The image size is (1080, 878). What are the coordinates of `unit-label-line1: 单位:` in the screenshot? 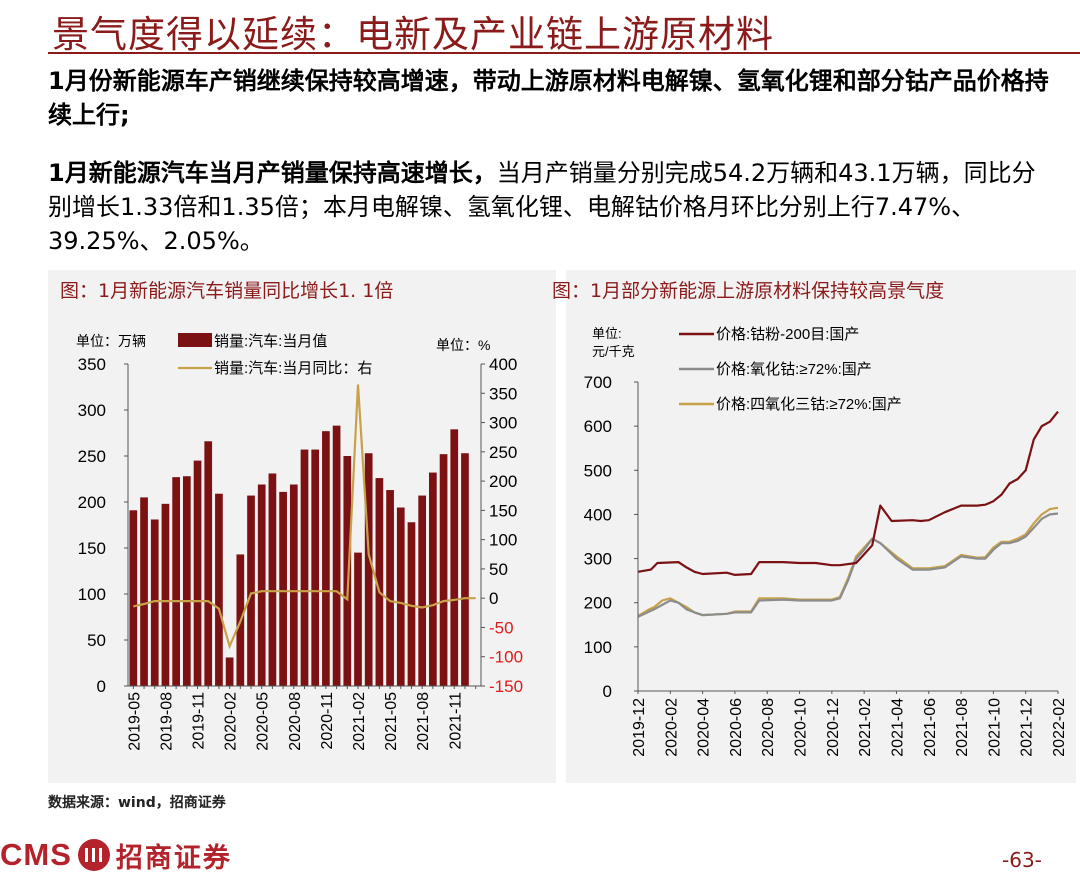 It's located at (607, 333).